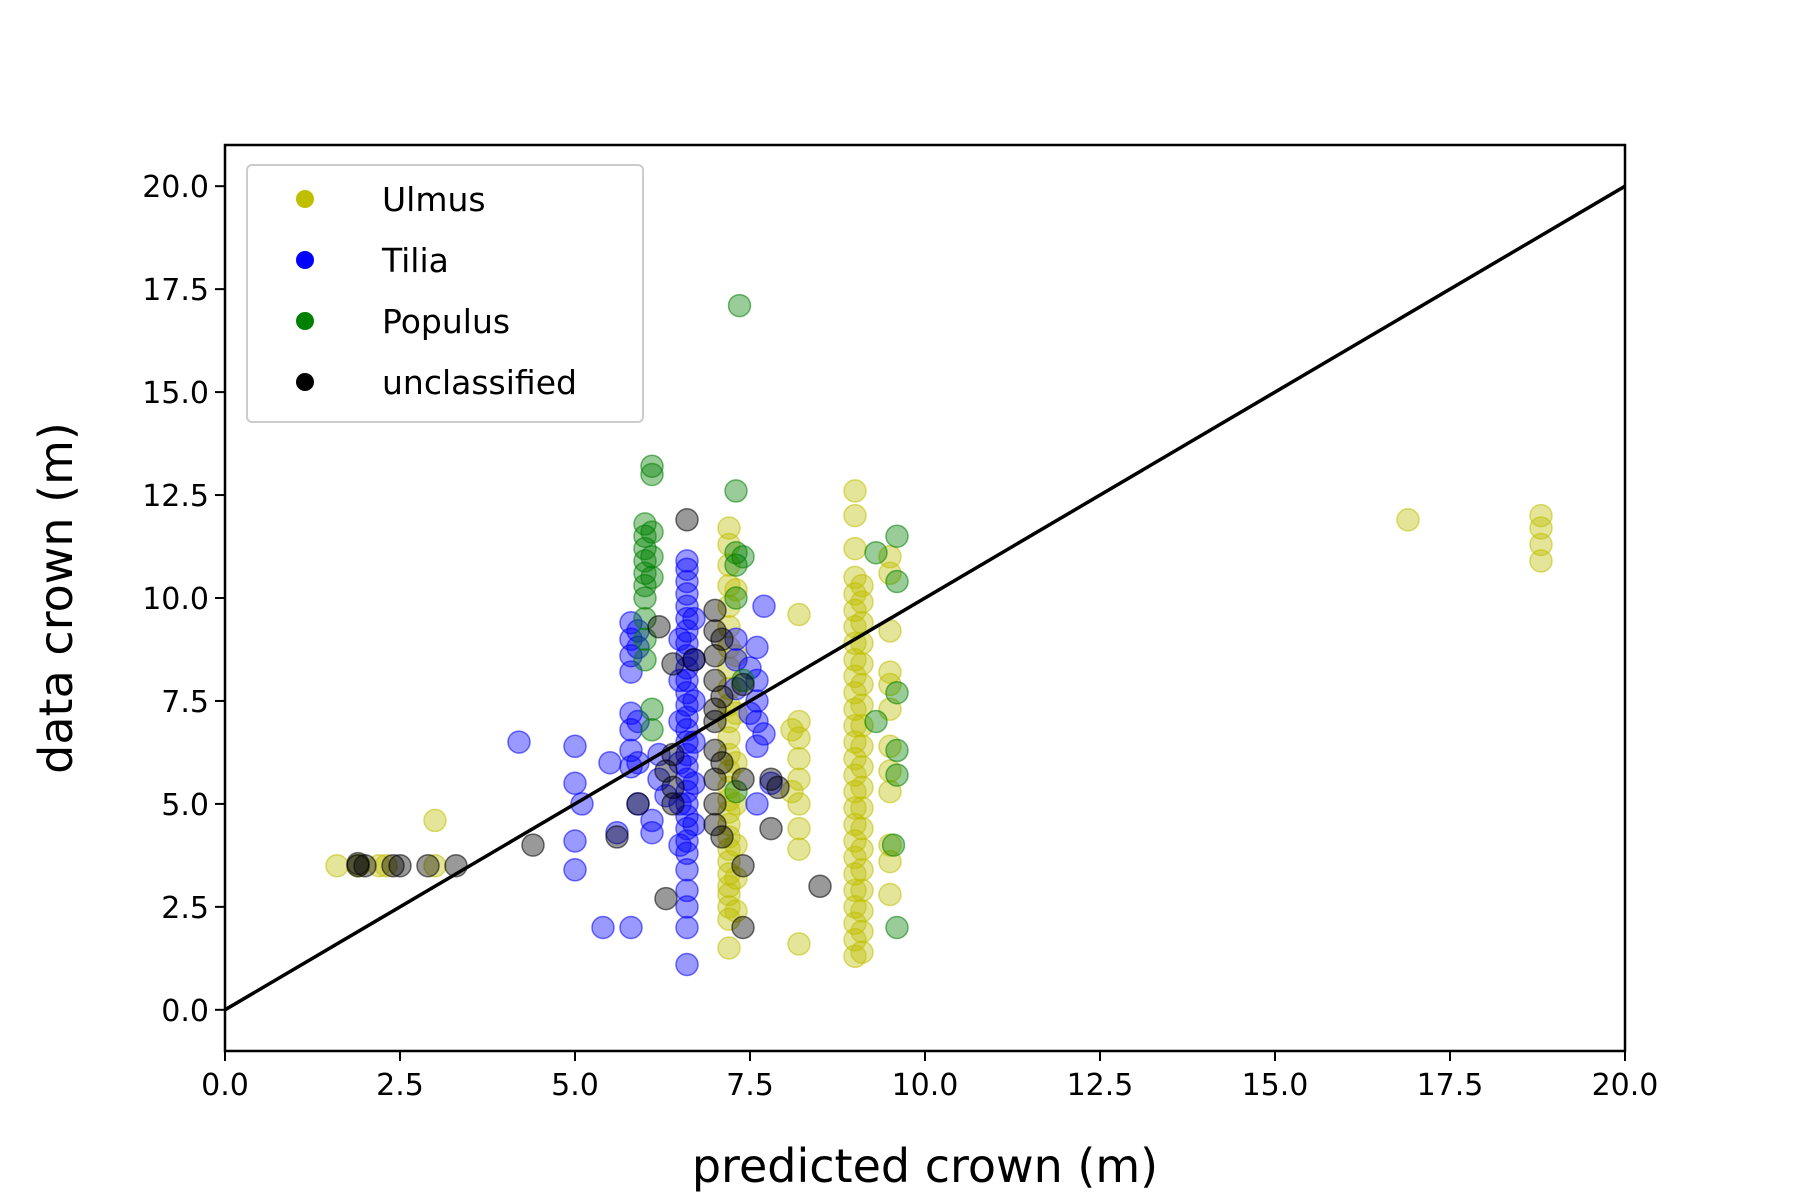 The image size is (1800, 1200). I want to click on x-tick-label: 15.0, so click(1275, 1085).